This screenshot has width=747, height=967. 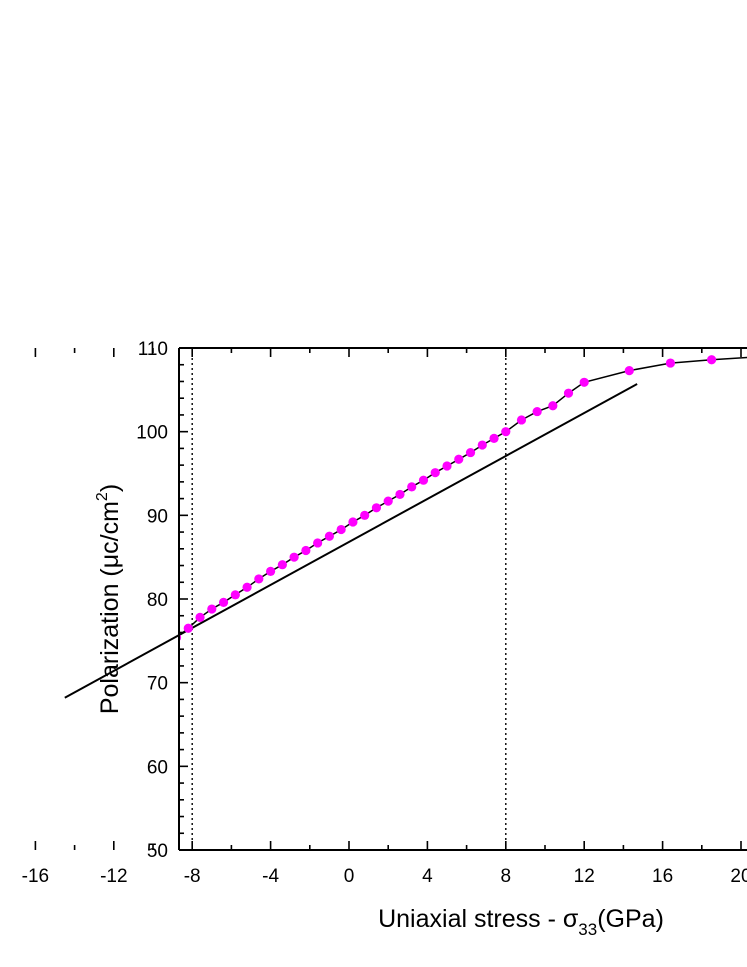 What do you see at coordinates (587, 929) in the screenshot?
I see `x-axis-title-sub: 33` at bounding box center [587, 929].